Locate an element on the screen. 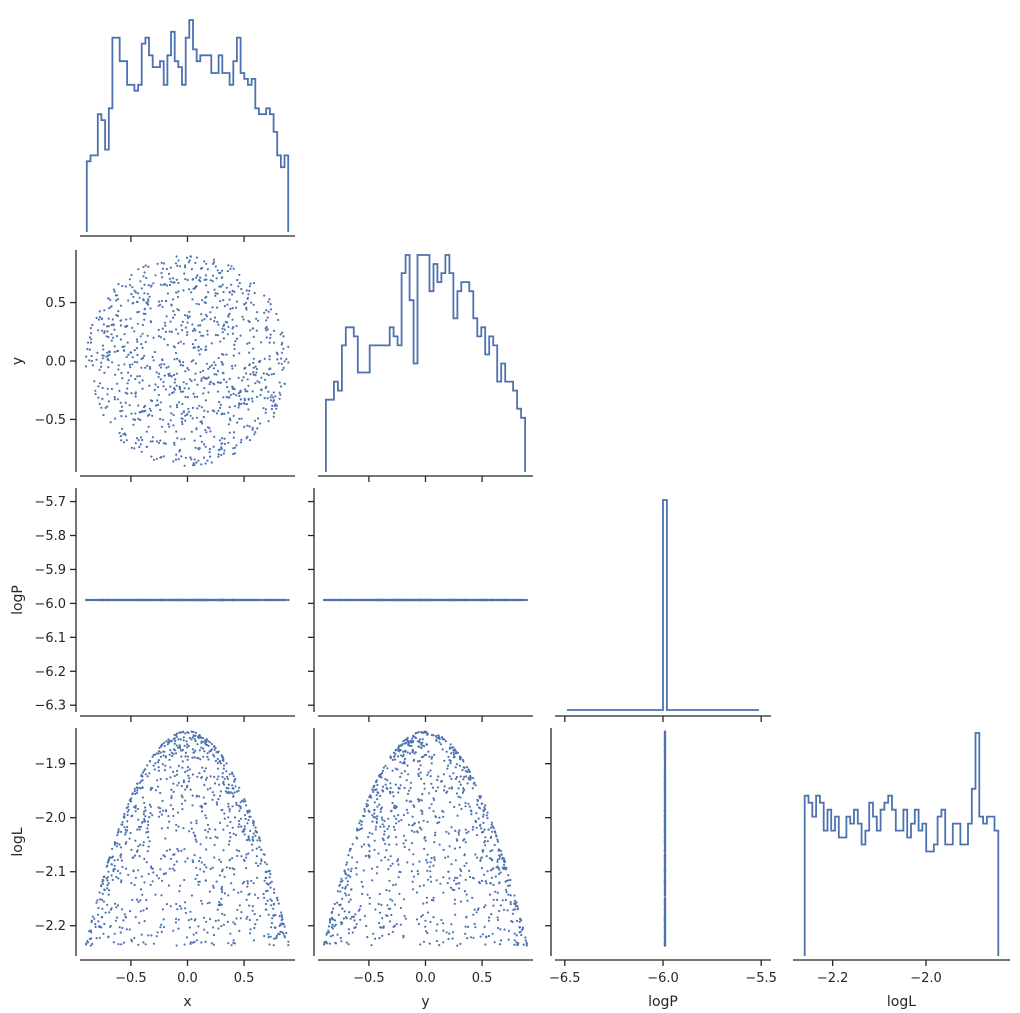  histogram-logP is located at coordinates (663, 605).